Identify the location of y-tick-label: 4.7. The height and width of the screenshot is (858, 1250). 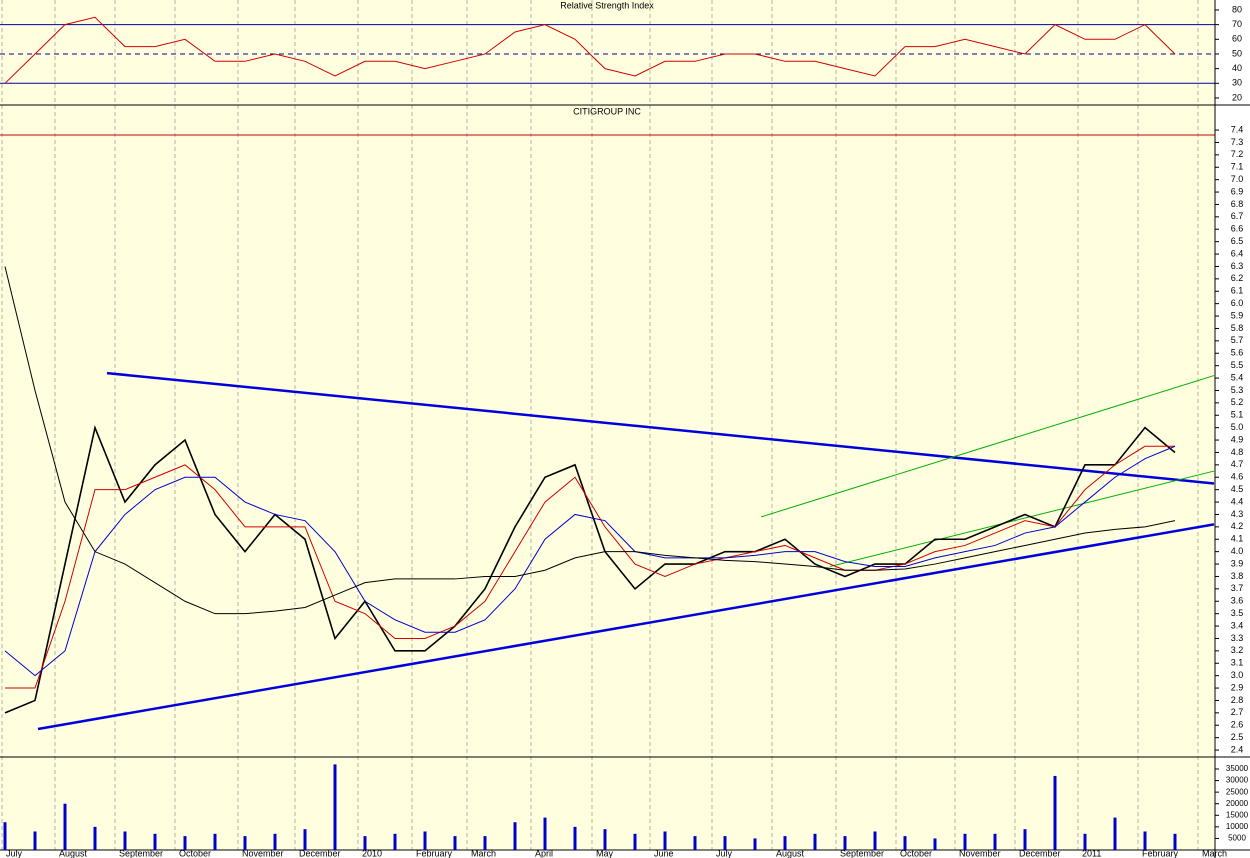
(1237, 464).